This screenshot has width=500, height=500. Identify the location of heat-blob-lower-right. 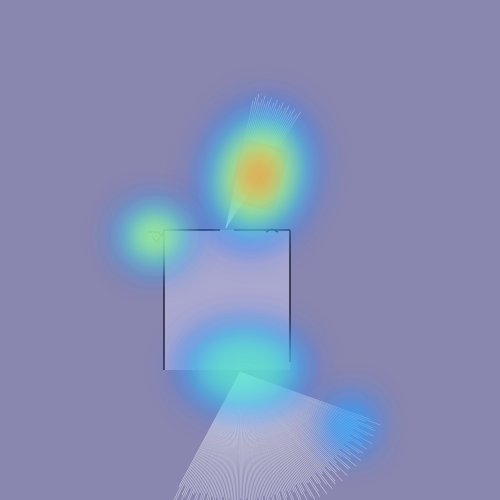
(350, 425).